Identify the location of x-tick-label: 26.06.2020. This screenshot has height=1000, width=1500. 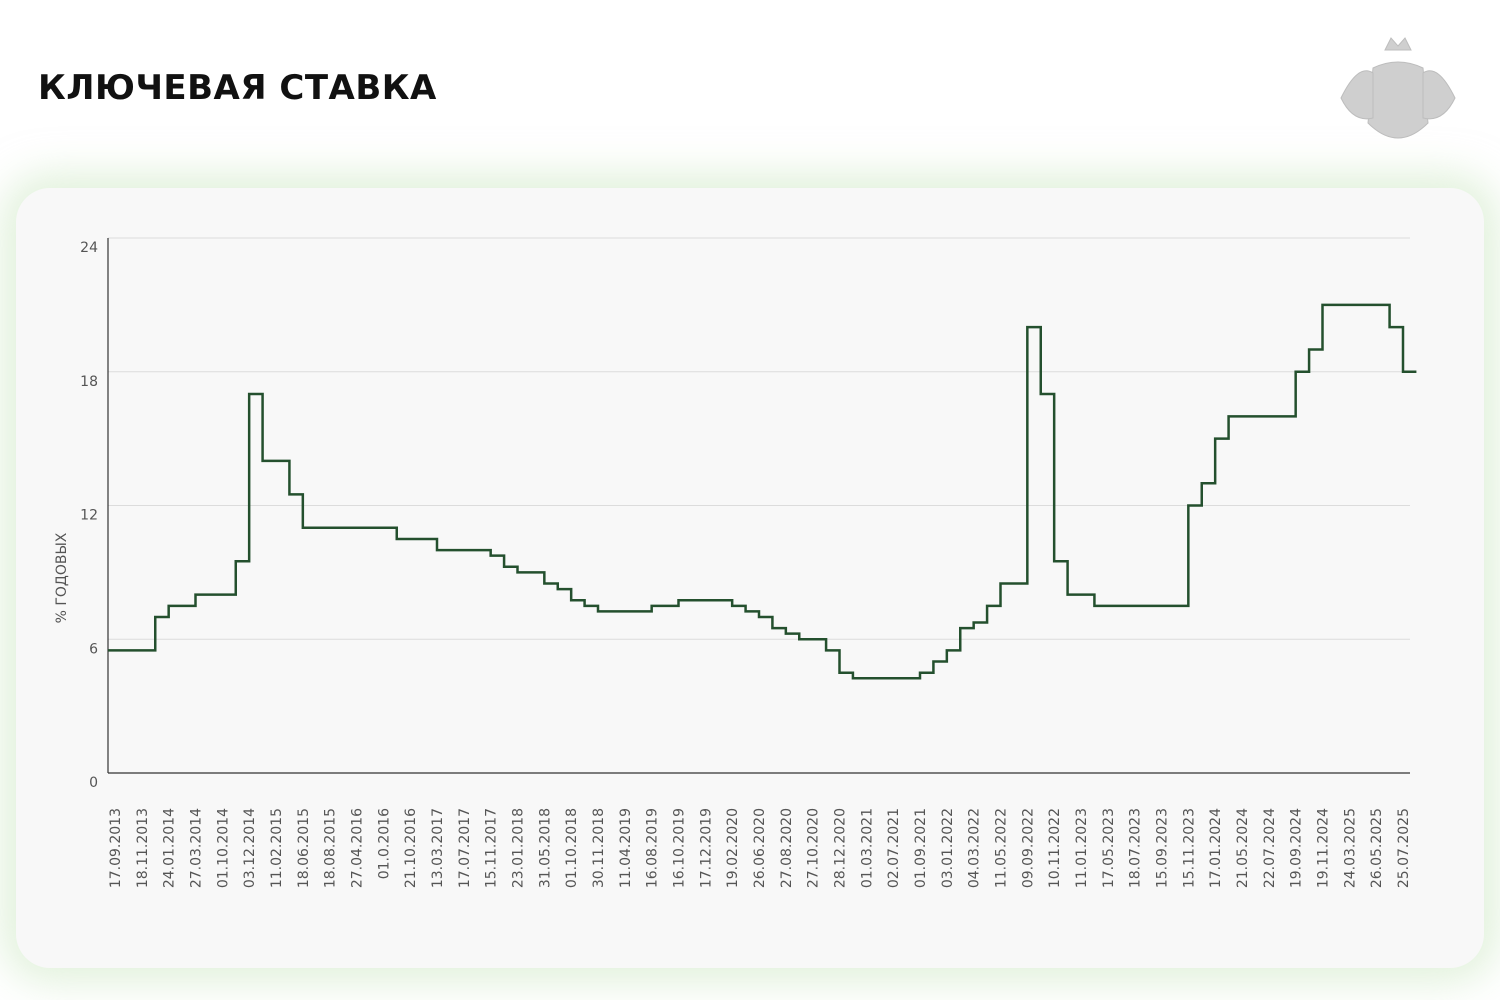
(760, 848).